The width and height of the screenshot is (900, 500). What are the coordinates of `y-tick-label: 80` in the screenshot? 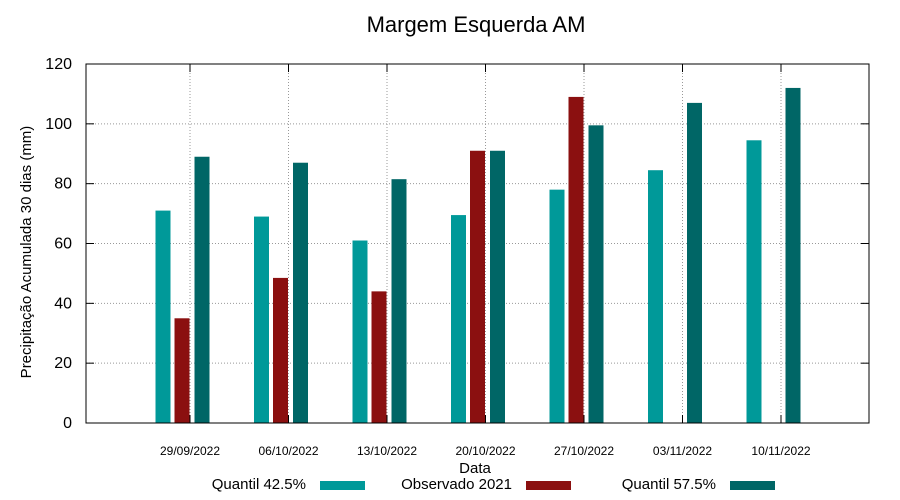 It's located at (63, 184).